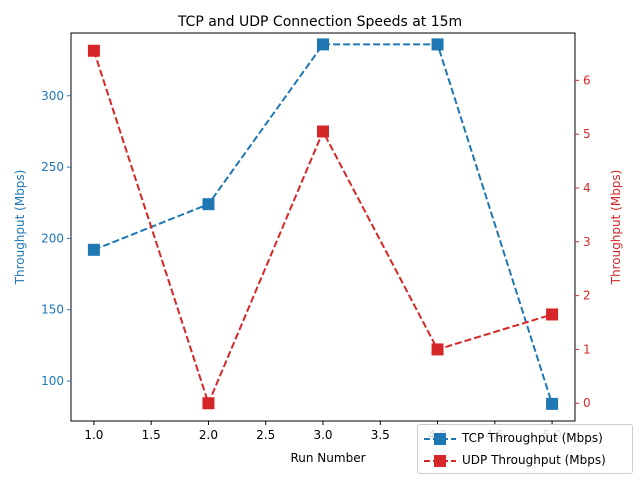  I want to click on legend-label-tcp: TCP Throughput (Mbps), so click(532, 438).